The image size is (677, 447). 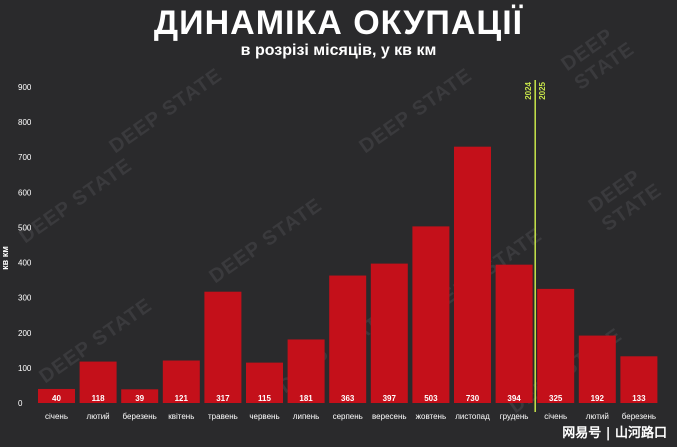 What do you see at coordinates (348, 398) in the screenshot?
I see `bar-value-label: 363` at bounding box center [348, 398].